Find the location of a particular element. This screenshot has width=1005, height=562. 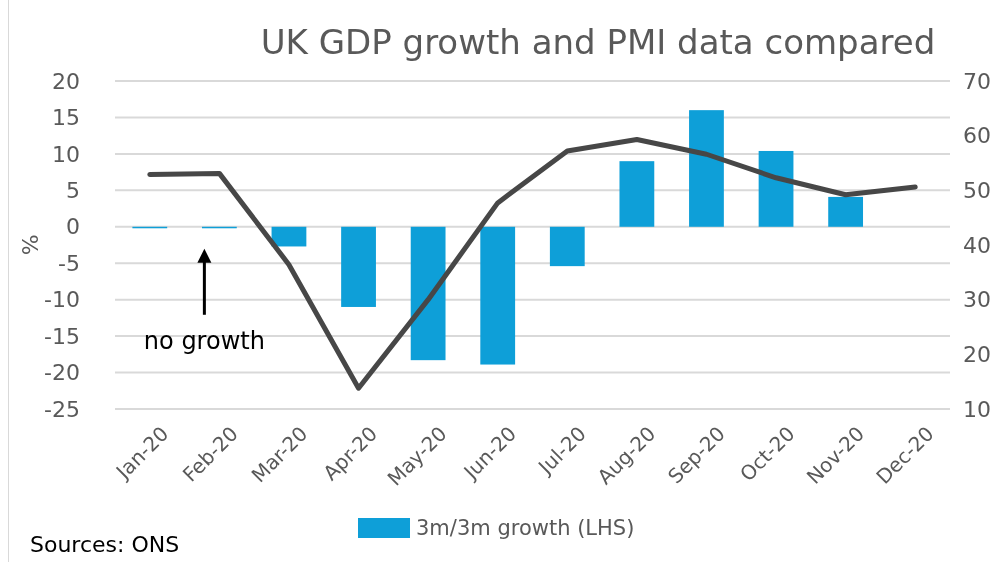

source-note: Sources: ONS is located at coordinates (105, 544).